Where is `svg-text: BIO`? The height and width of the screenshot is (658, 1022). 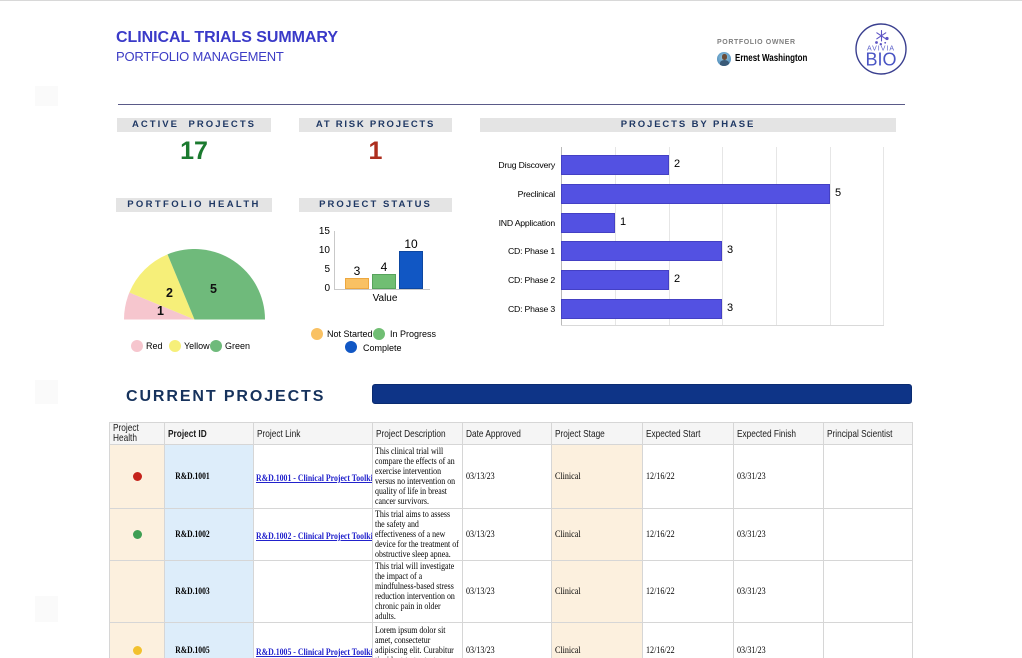
svg-text: BIO is located at coordinates (880, 60).